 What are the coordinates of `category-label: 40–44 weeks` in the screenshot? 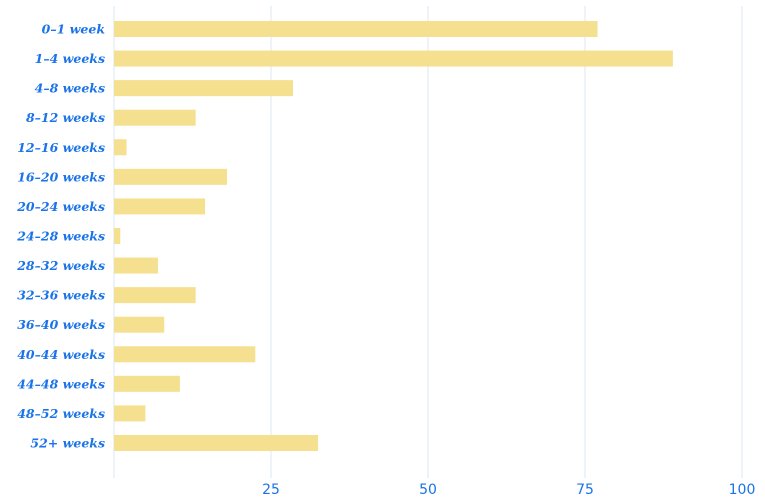 It's located at (61, 354).